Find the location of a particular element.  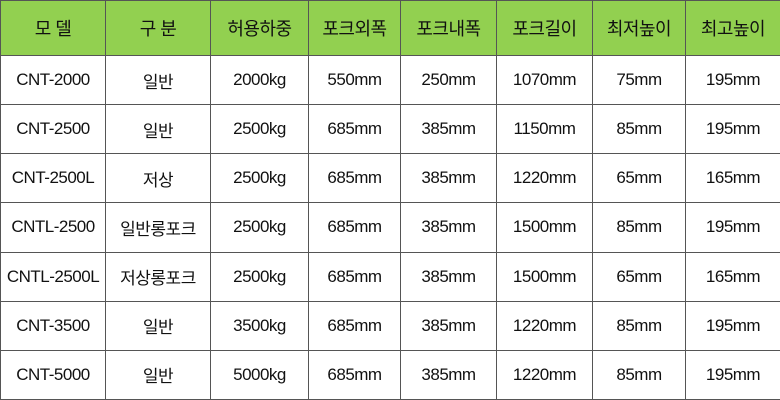

table-cell: 3500kg is located at coordinates (259, 325).